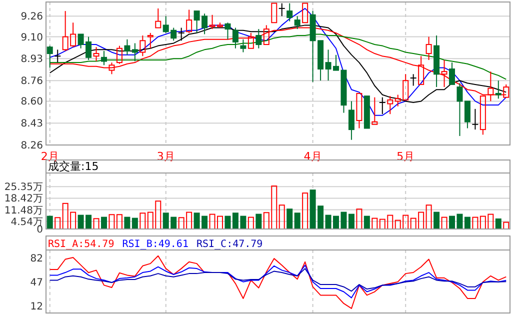 Image resolution: width=517 pixels, height=320 pixels. Describe the element at coordinates (31, 17) in the screenshot. I see `y-tick-label: 9.26` at that location.